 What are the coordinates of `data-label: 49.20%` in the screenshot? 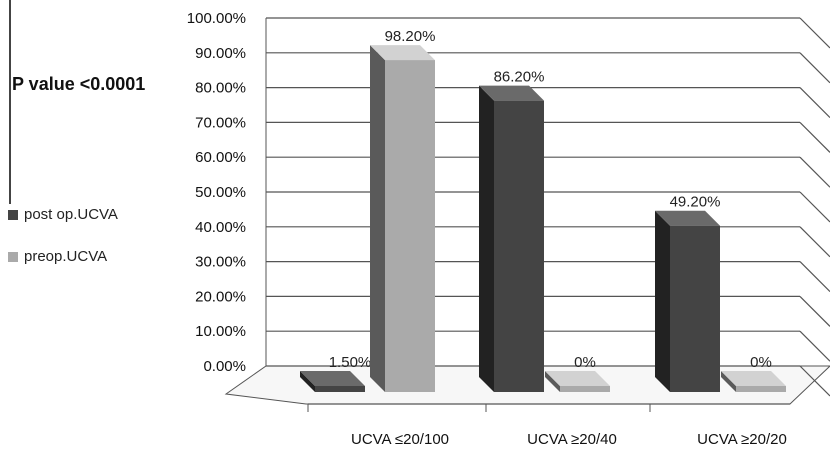 It's located at (695, 202).